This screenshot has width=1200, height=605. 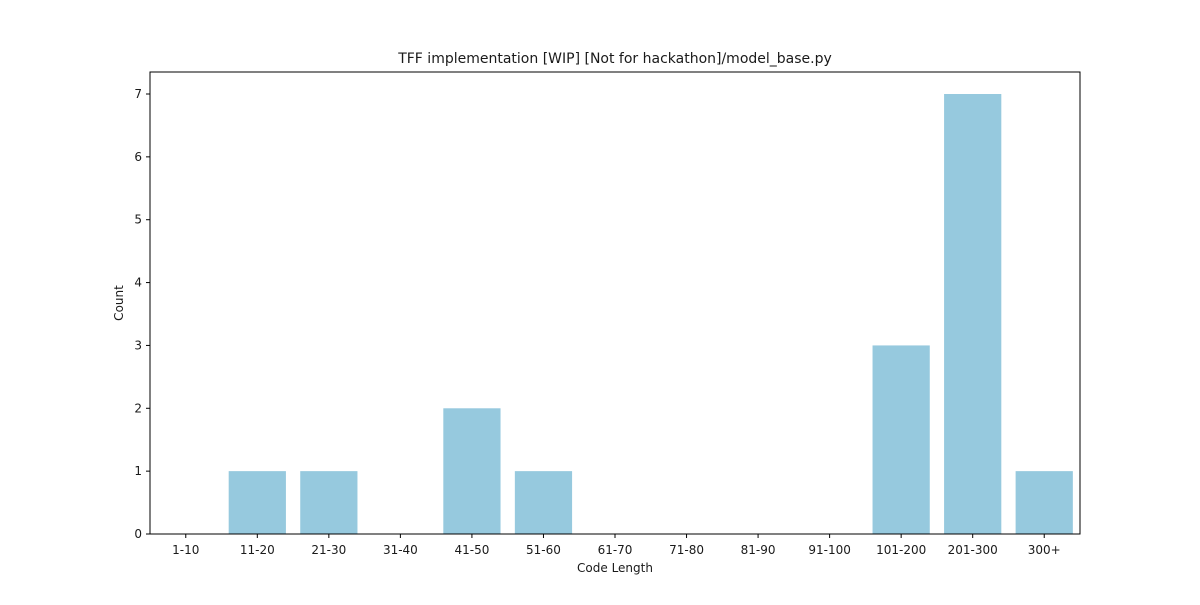 What do you see at coordinates (901, 550) in the screenshot?
I see `x-tick-label: 101-200` at bounding box center [901, 550].